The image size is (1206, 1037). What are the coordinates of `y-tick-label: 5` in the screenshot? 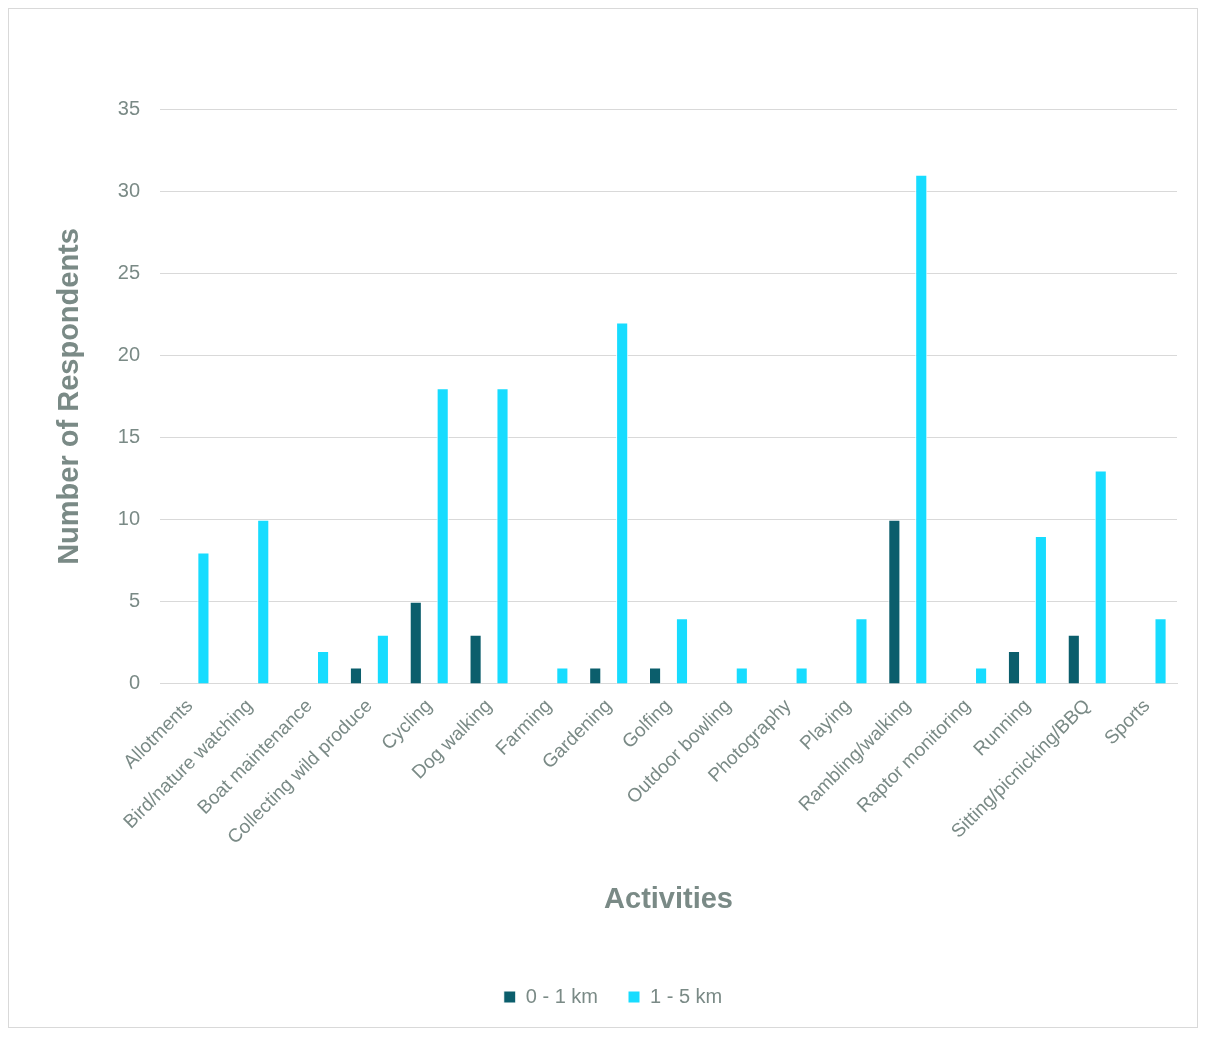 It's located at (134, 600).